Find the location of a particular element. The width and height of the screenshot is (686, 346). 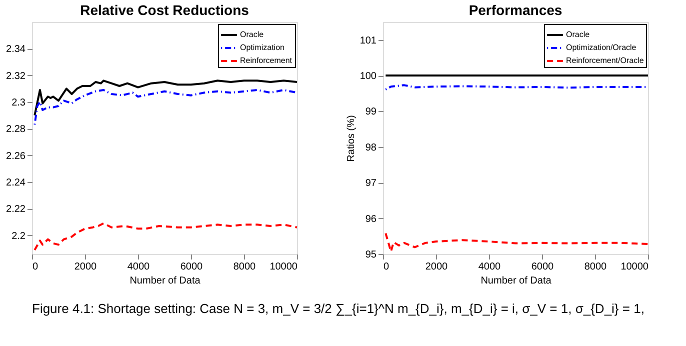

y-tick-label: 2.28 is located at coordinates (16, 130).